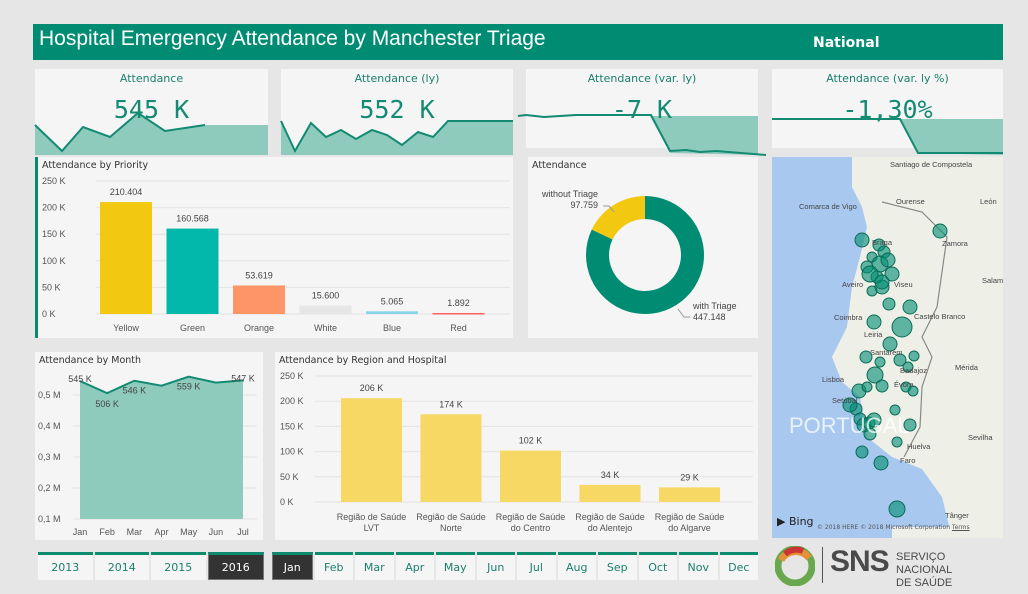 The image size is (1028, 594). Describe the element at coordinates (569, 194) in the screenshot. I see `slice-name: without Triage` at that location.